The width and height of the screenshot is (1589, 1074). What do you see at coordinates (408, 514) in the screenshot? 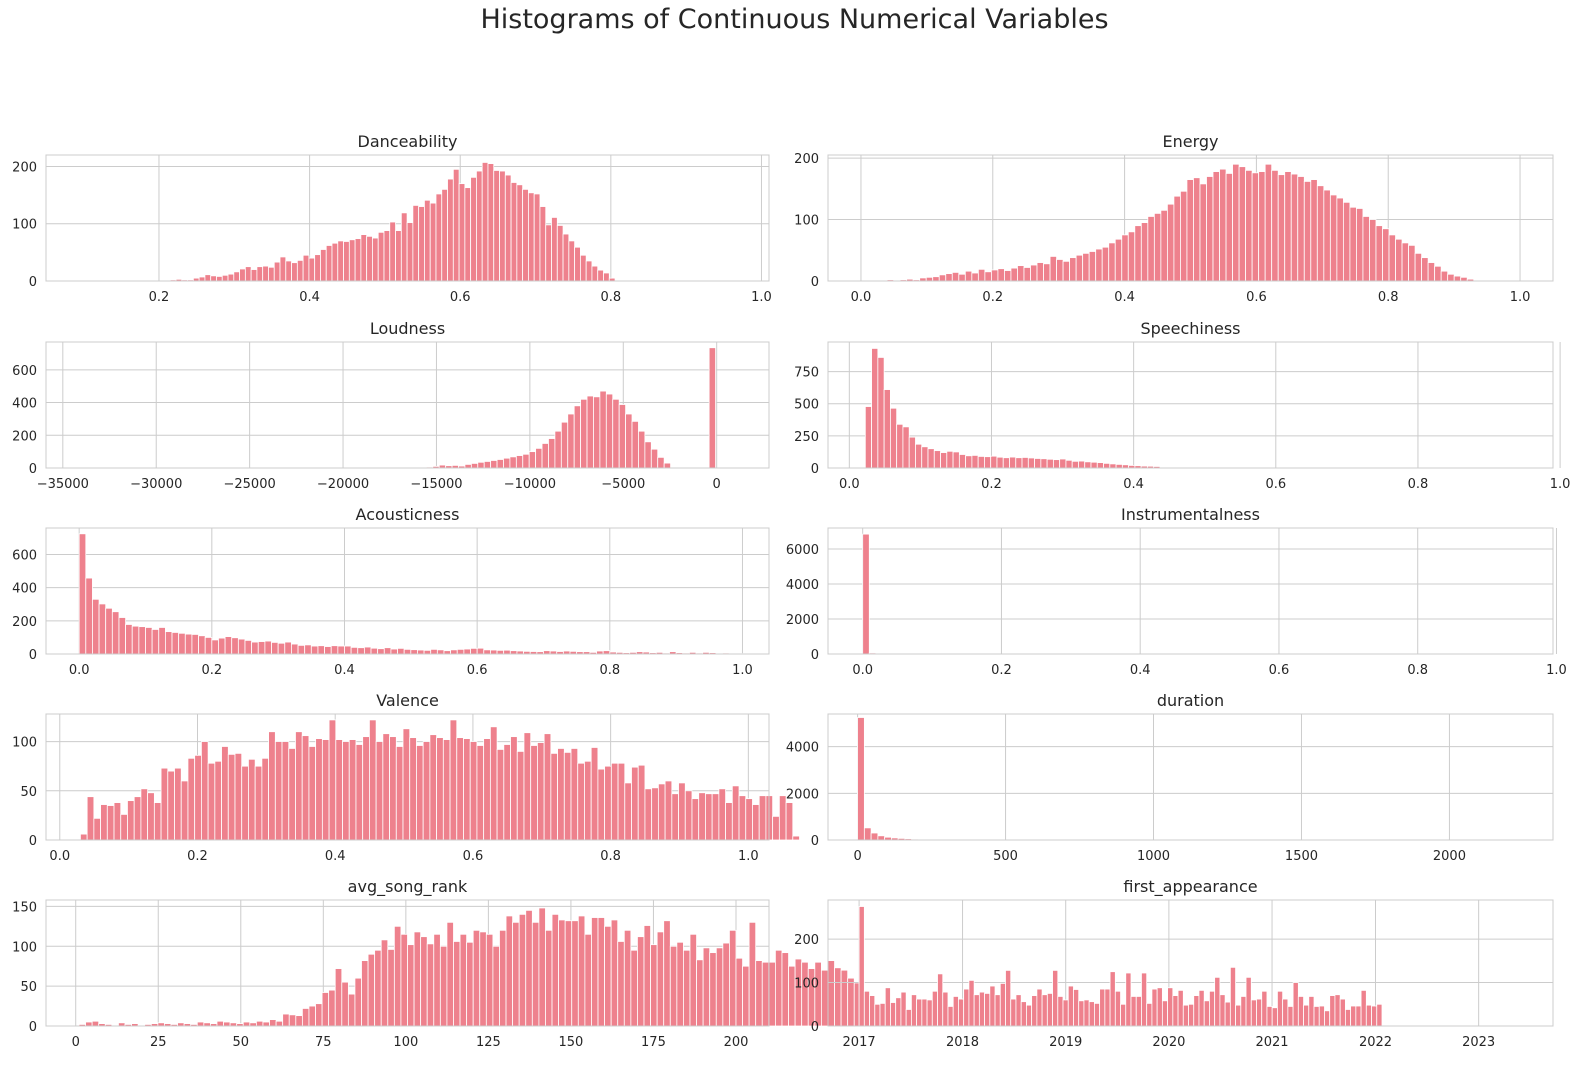
I see `subplot-title: Acousticness` at bounding box center [408, 514].